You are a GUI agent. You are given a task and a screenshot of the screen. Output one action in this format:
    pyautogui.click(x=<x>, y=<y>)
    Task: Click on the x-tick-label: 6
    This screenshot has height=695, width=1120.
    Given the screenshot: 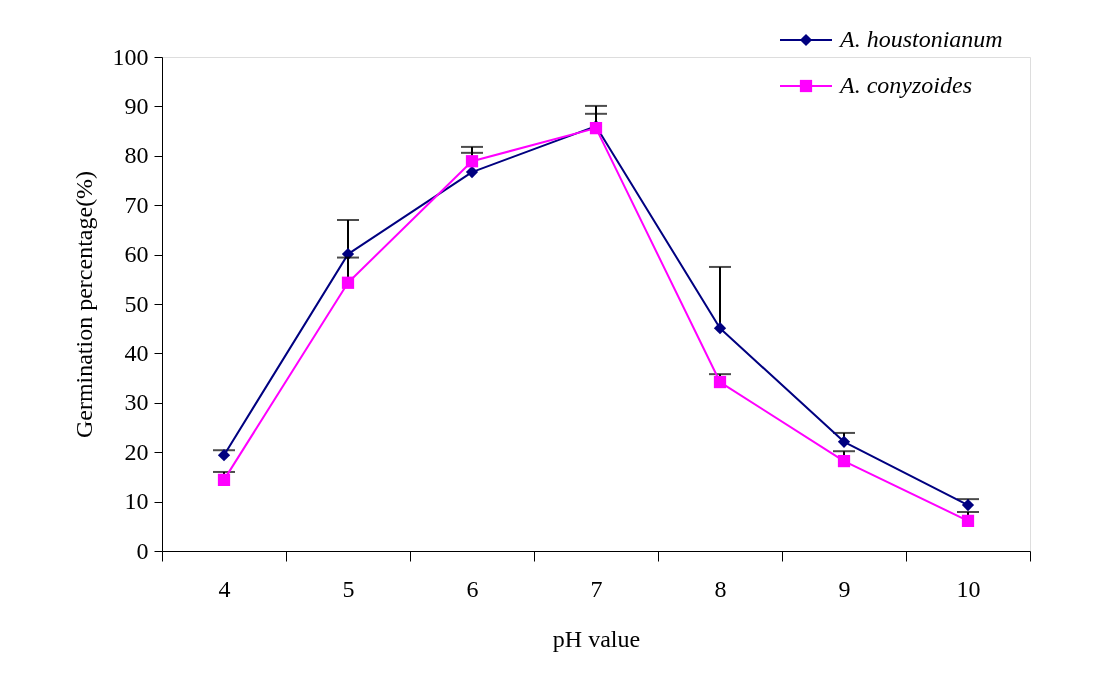 What is the action you would take?
    pyautogui.click(x=472, y=588)
    